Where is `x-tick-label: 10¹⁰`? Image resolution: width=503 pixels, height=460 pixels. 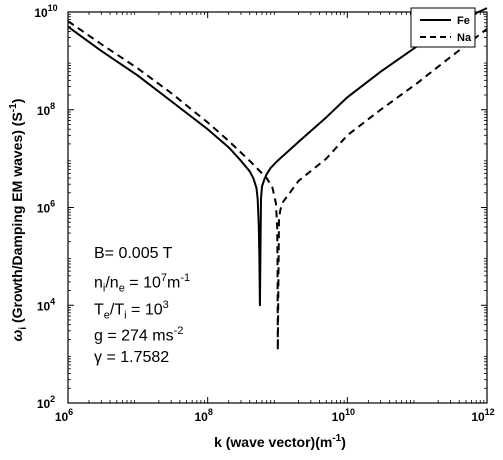 x-tick-label: 10¹⁰ is located at coordinates (343, 415).